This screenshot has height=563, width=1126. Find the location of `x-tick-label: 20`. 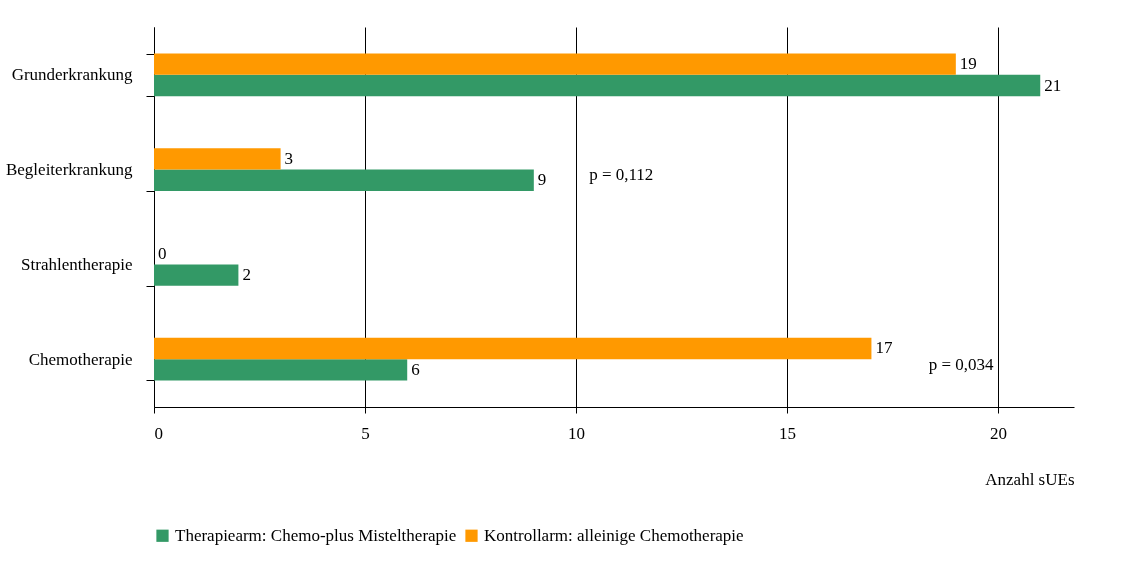

x-tick-label: 20 is located at coordinates (999, 433).